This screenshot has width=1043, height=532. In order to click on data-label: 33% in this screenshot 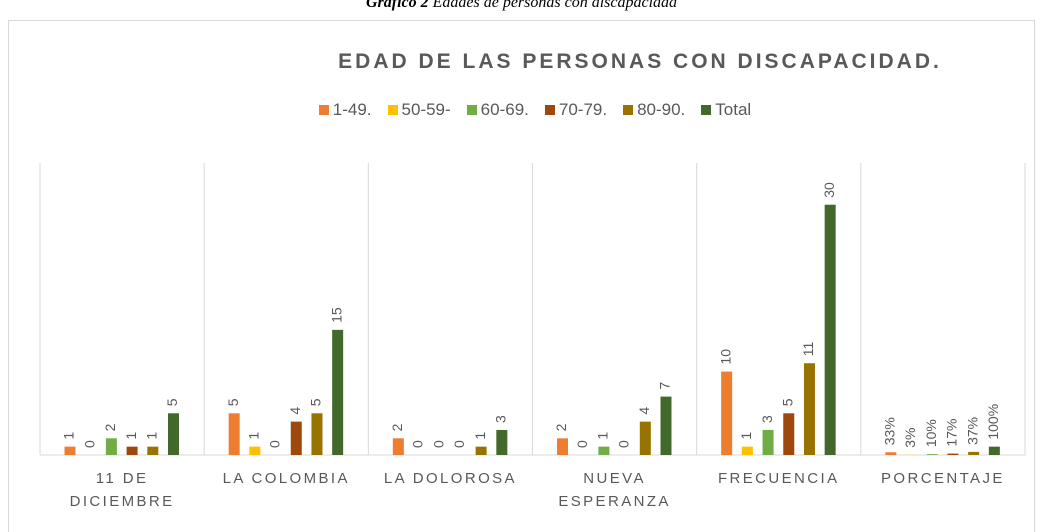, I will do `click(890, 431)`.